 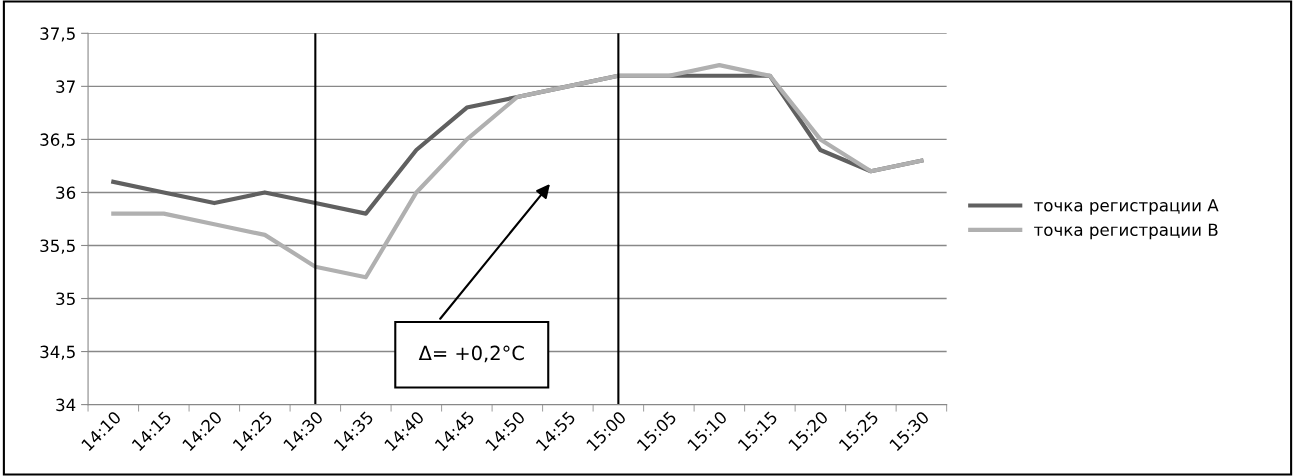 What do you see at coordinates (65, 86) in the screenshot?
I see `y-tick-label: 37` at bounding box center [65, 86].